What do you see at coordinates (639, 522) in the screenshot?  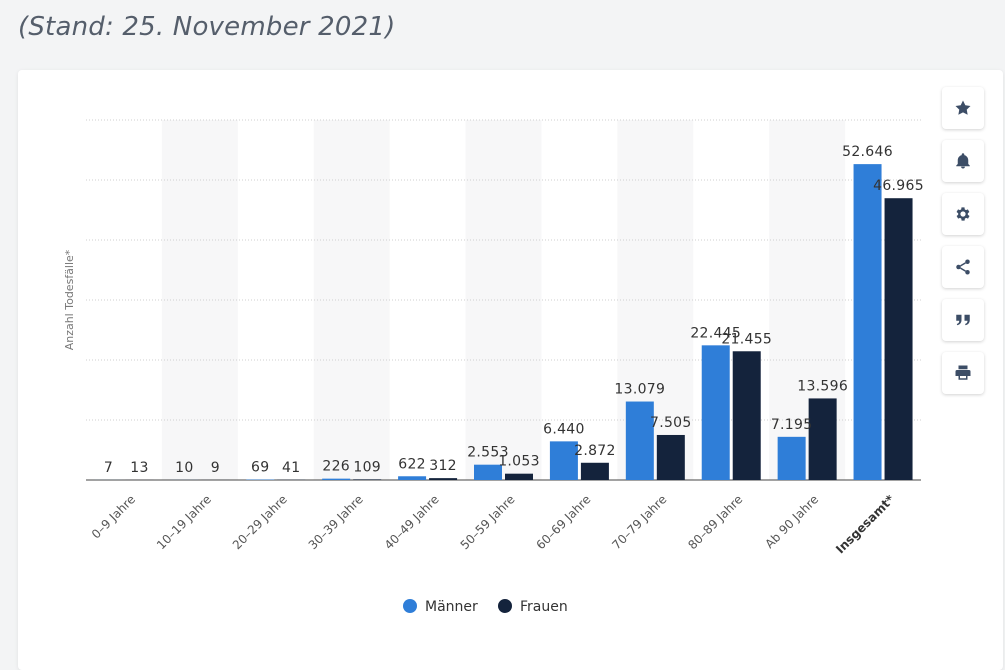 I see `x-tick-label: 70–79 Jahre` at bounding box center [639, 522].